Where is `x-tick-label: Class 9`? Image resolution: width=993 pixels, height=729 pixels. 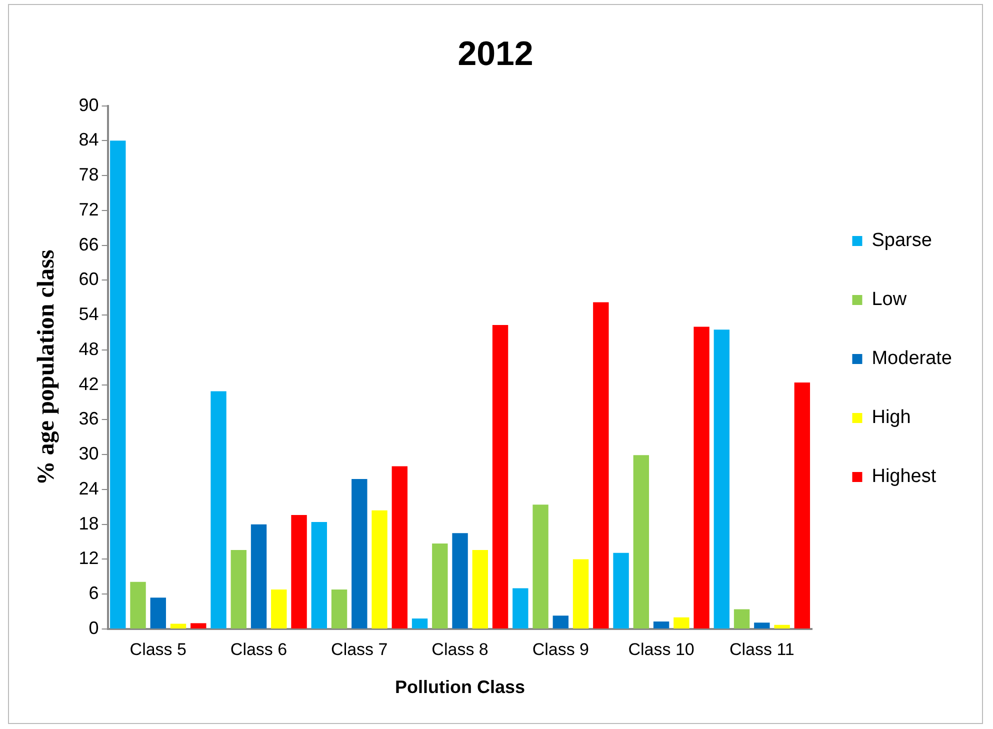 x-tick-label: Class 9 is located at coordinates (560, 649).